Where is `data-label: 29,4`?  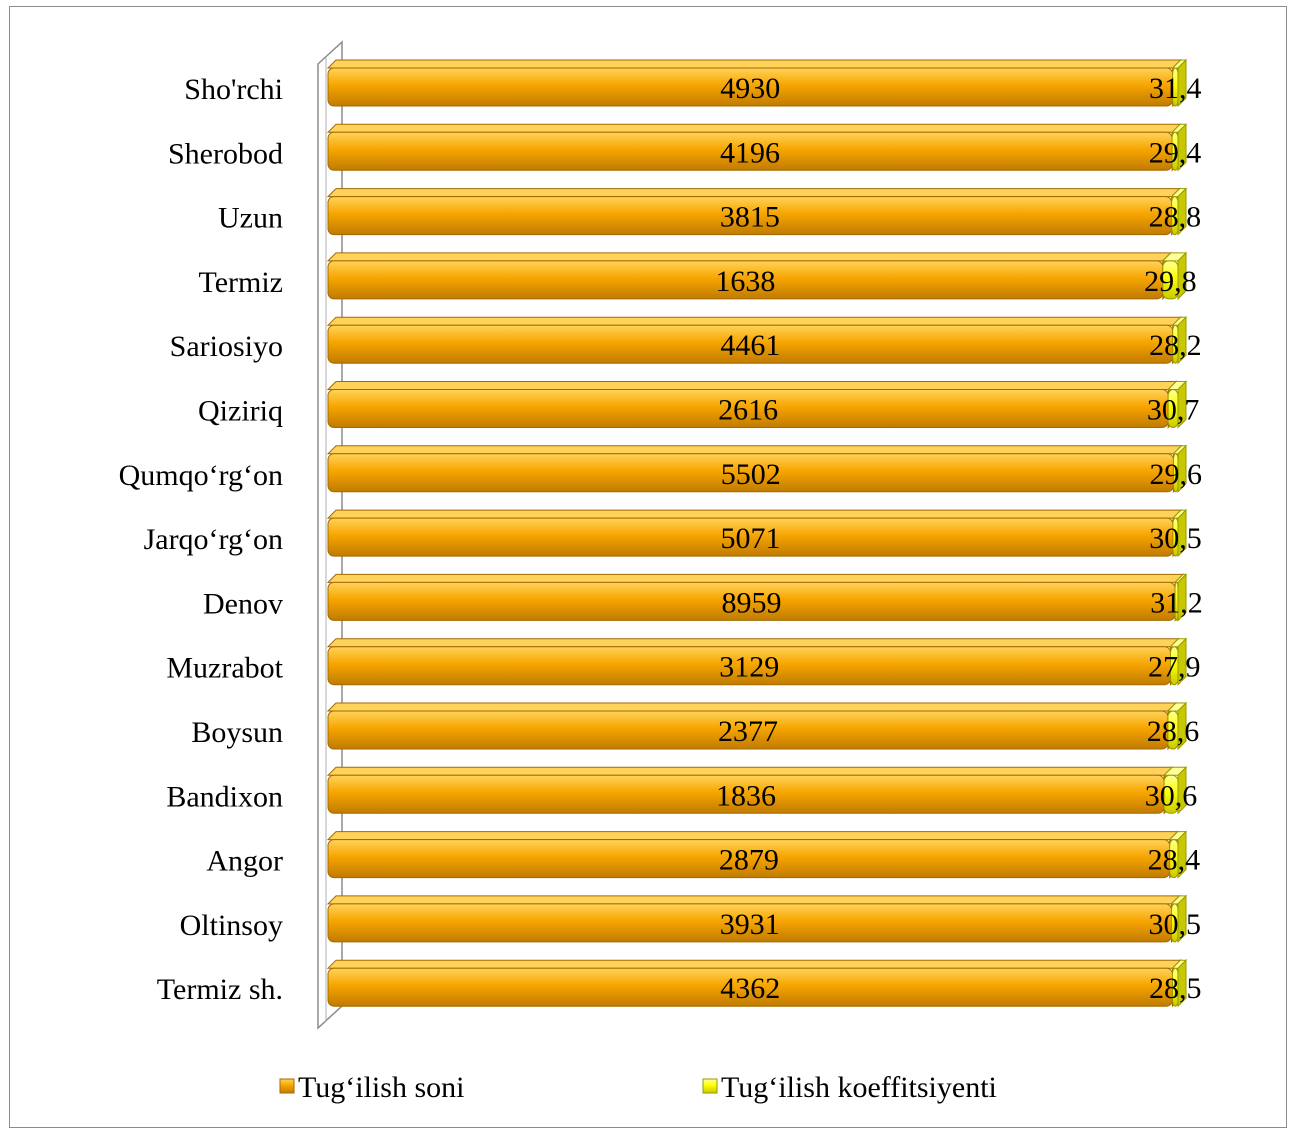
data-label: 29,4 is located at coordinates (1175, 152).